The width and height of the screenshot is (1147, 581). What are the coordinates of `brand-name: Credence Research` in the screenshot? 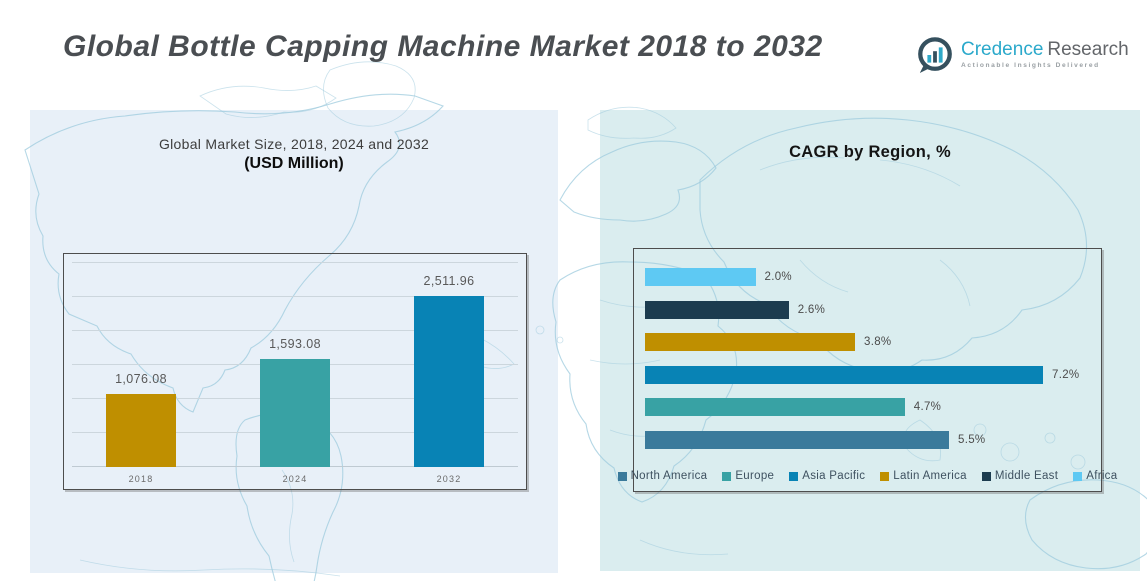 It's located at (1045, 50).